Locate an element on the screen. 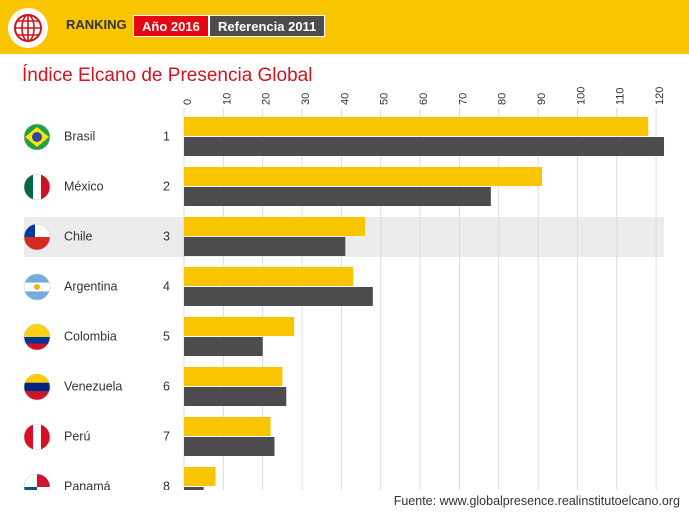 The height and width of the screenshot is (517, 689). country-label: Venezuela is located at coordinates (93, 386).